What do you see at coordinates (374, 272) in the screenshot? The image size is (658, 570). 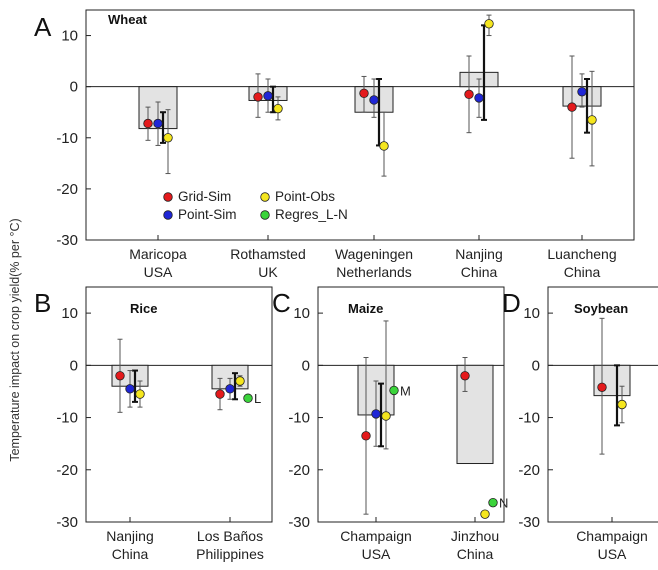 I see `x-tick-label-country: Netherlands` at bounding box center [374, 272].